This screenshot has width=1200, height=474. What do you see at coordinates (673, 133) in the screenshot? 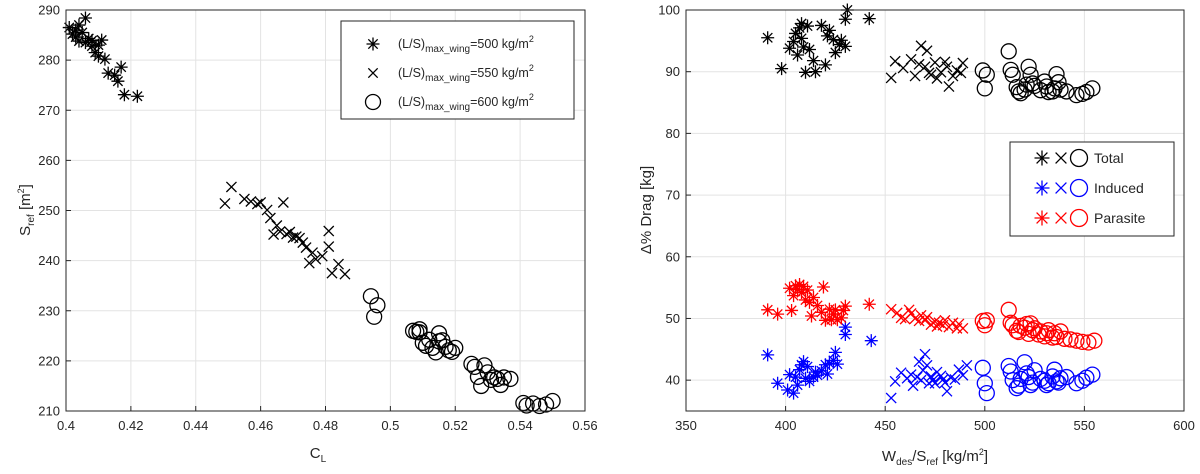
I see `right-y-tick-label: 80` at bounding box center [673, 133].